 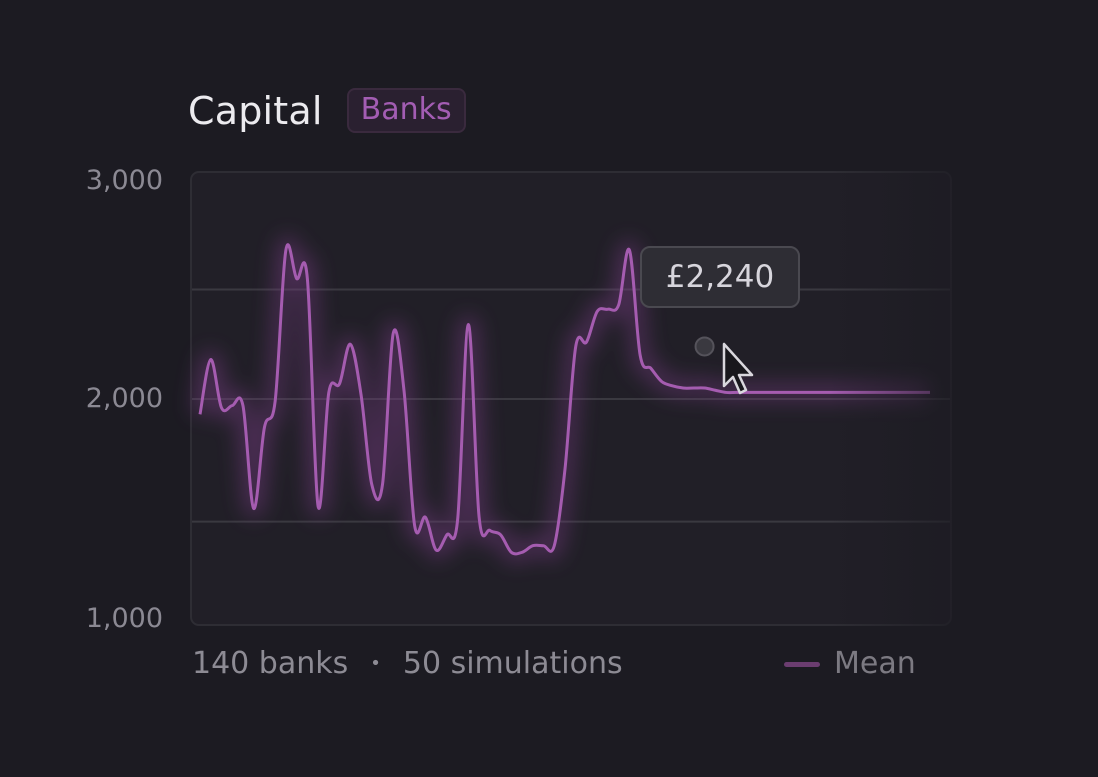 I want to click on y-tick-label: 1,000, so click(x=124, y=618).